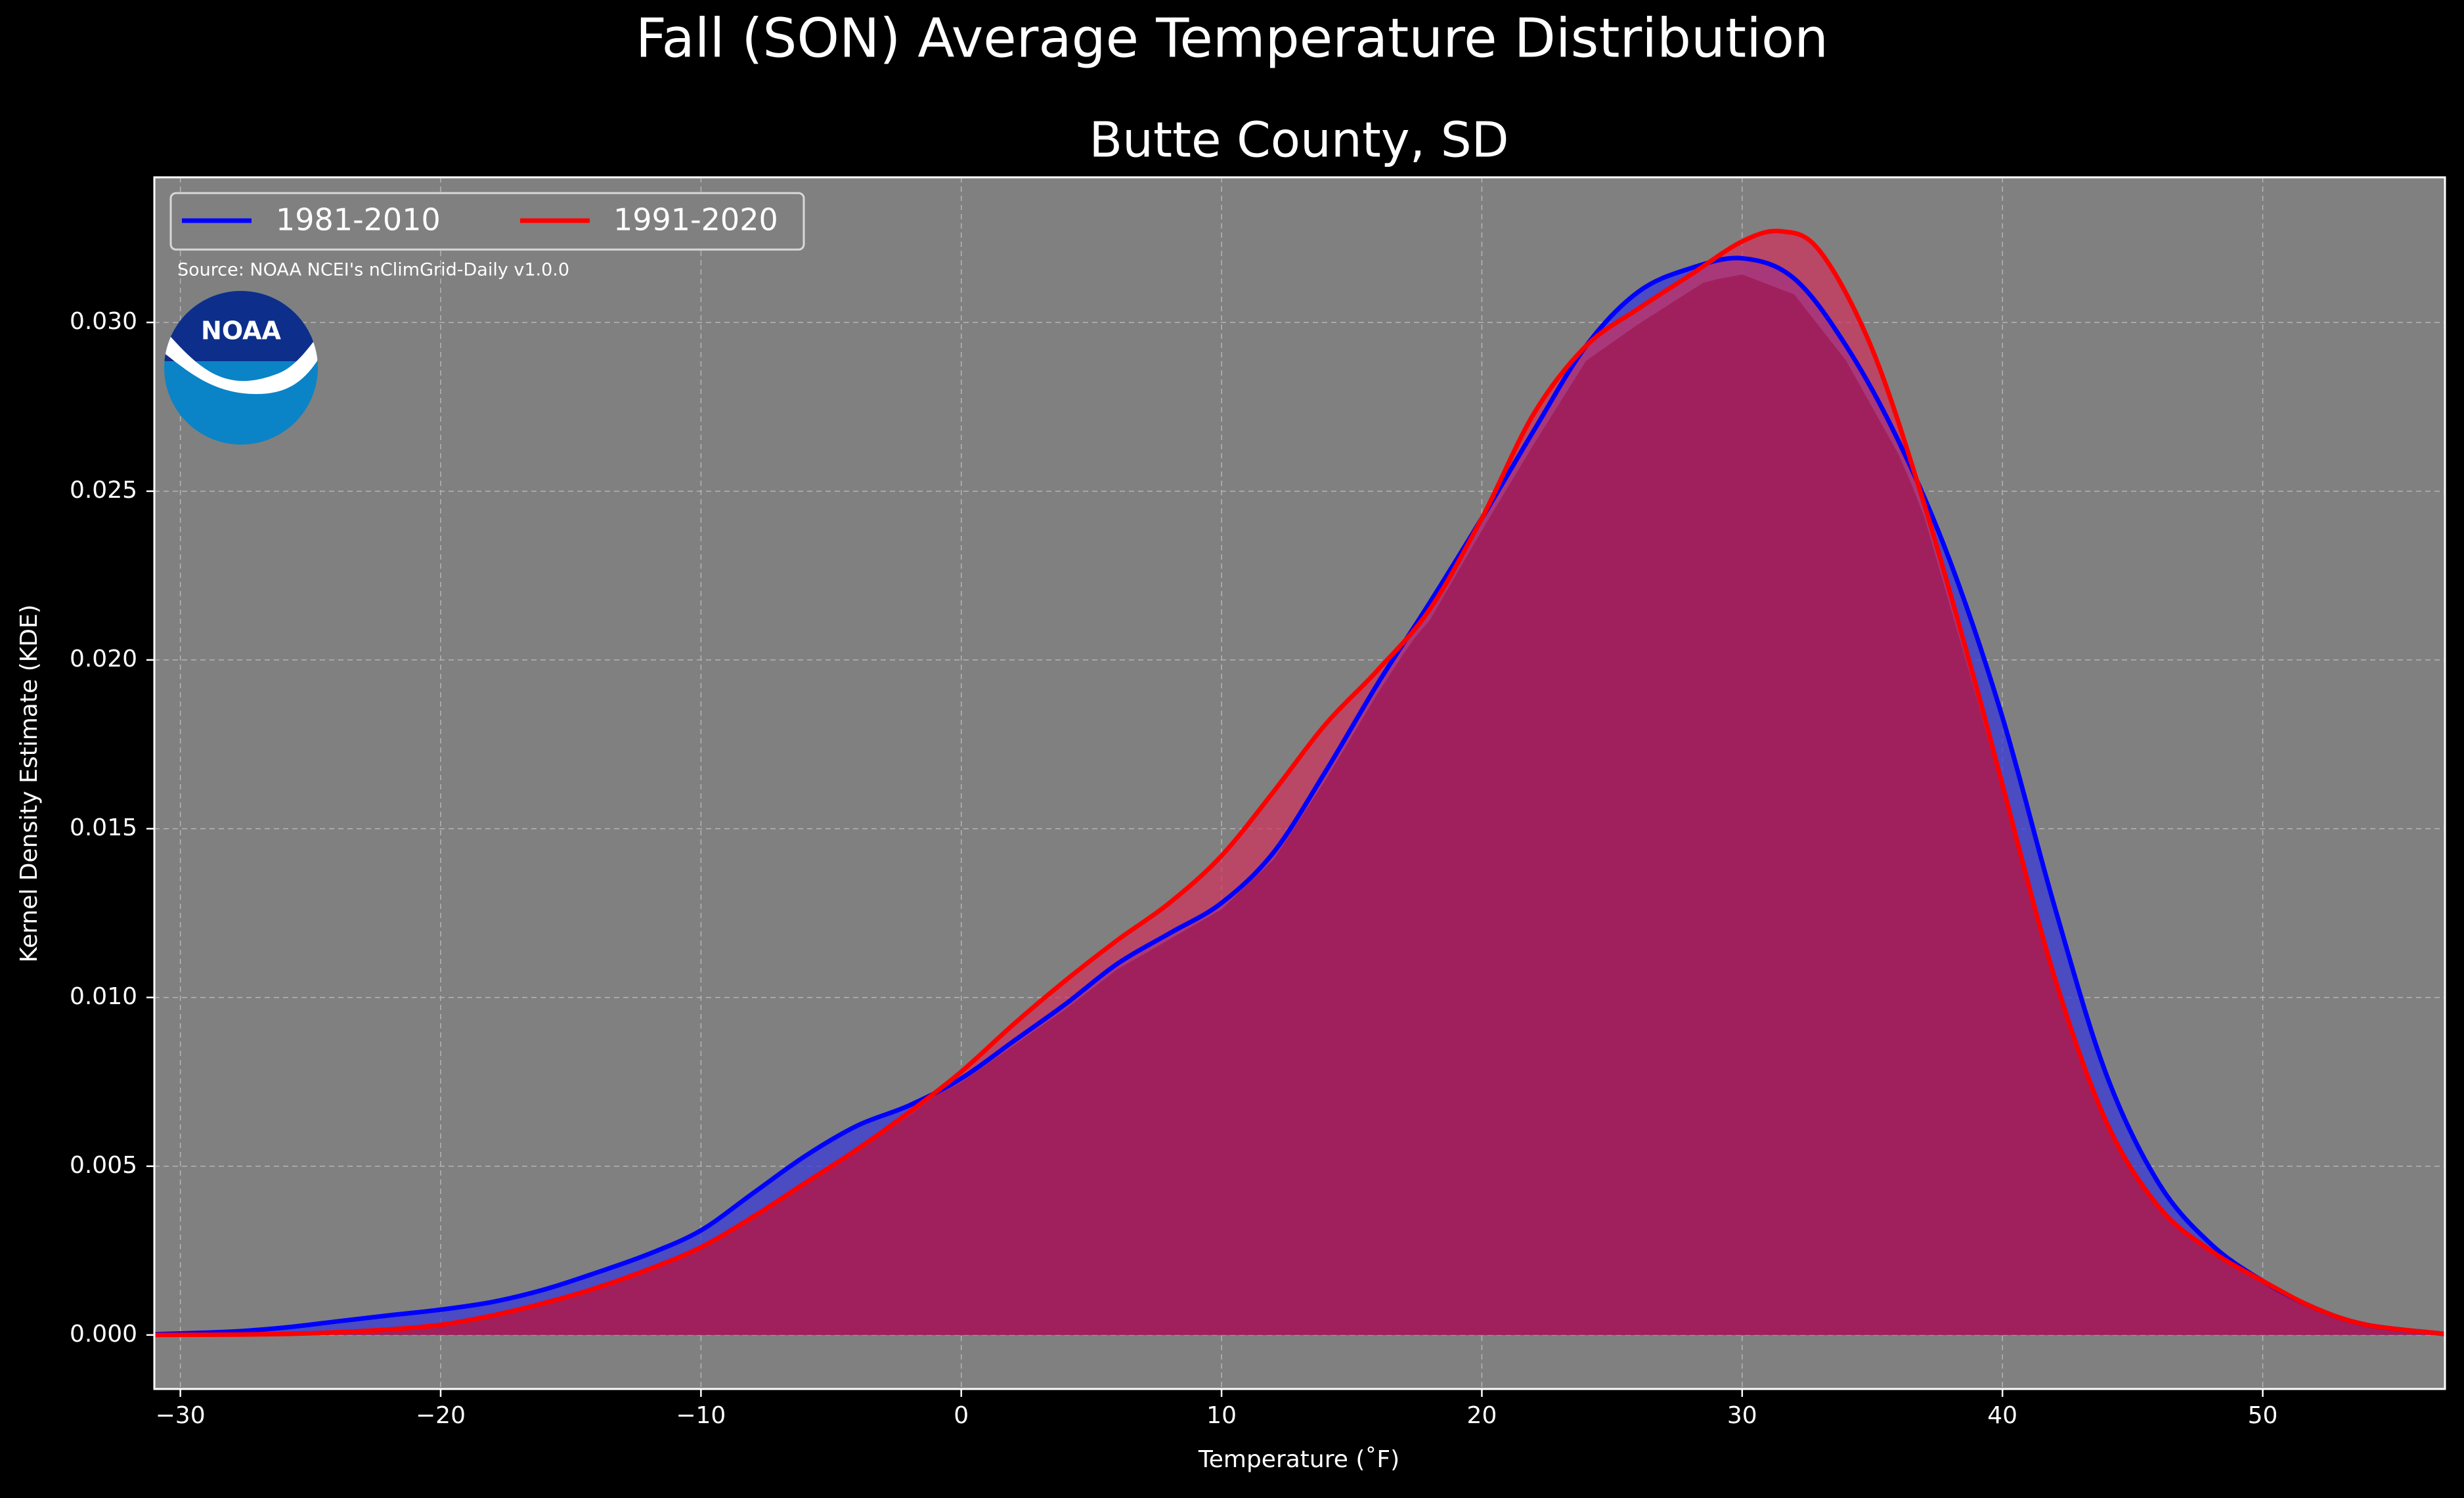 The height and width of the screenshot is (1498, 2464). I want to click on y-tick-label: 0.000, so click(103, 1334).